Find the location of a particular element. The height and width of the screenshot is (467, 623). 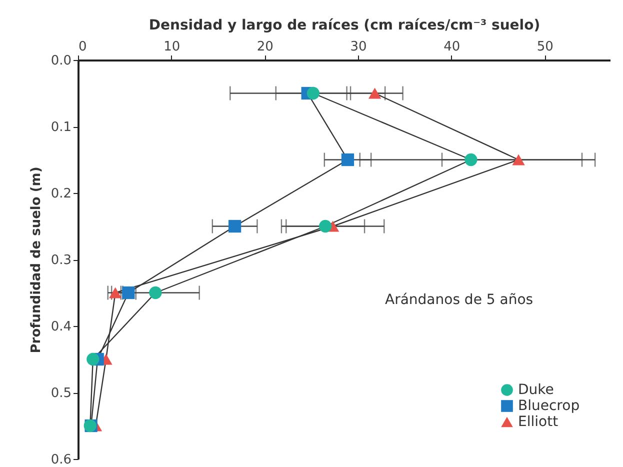

y-tick-label: 0.3 is located at coordinates (61, 260).